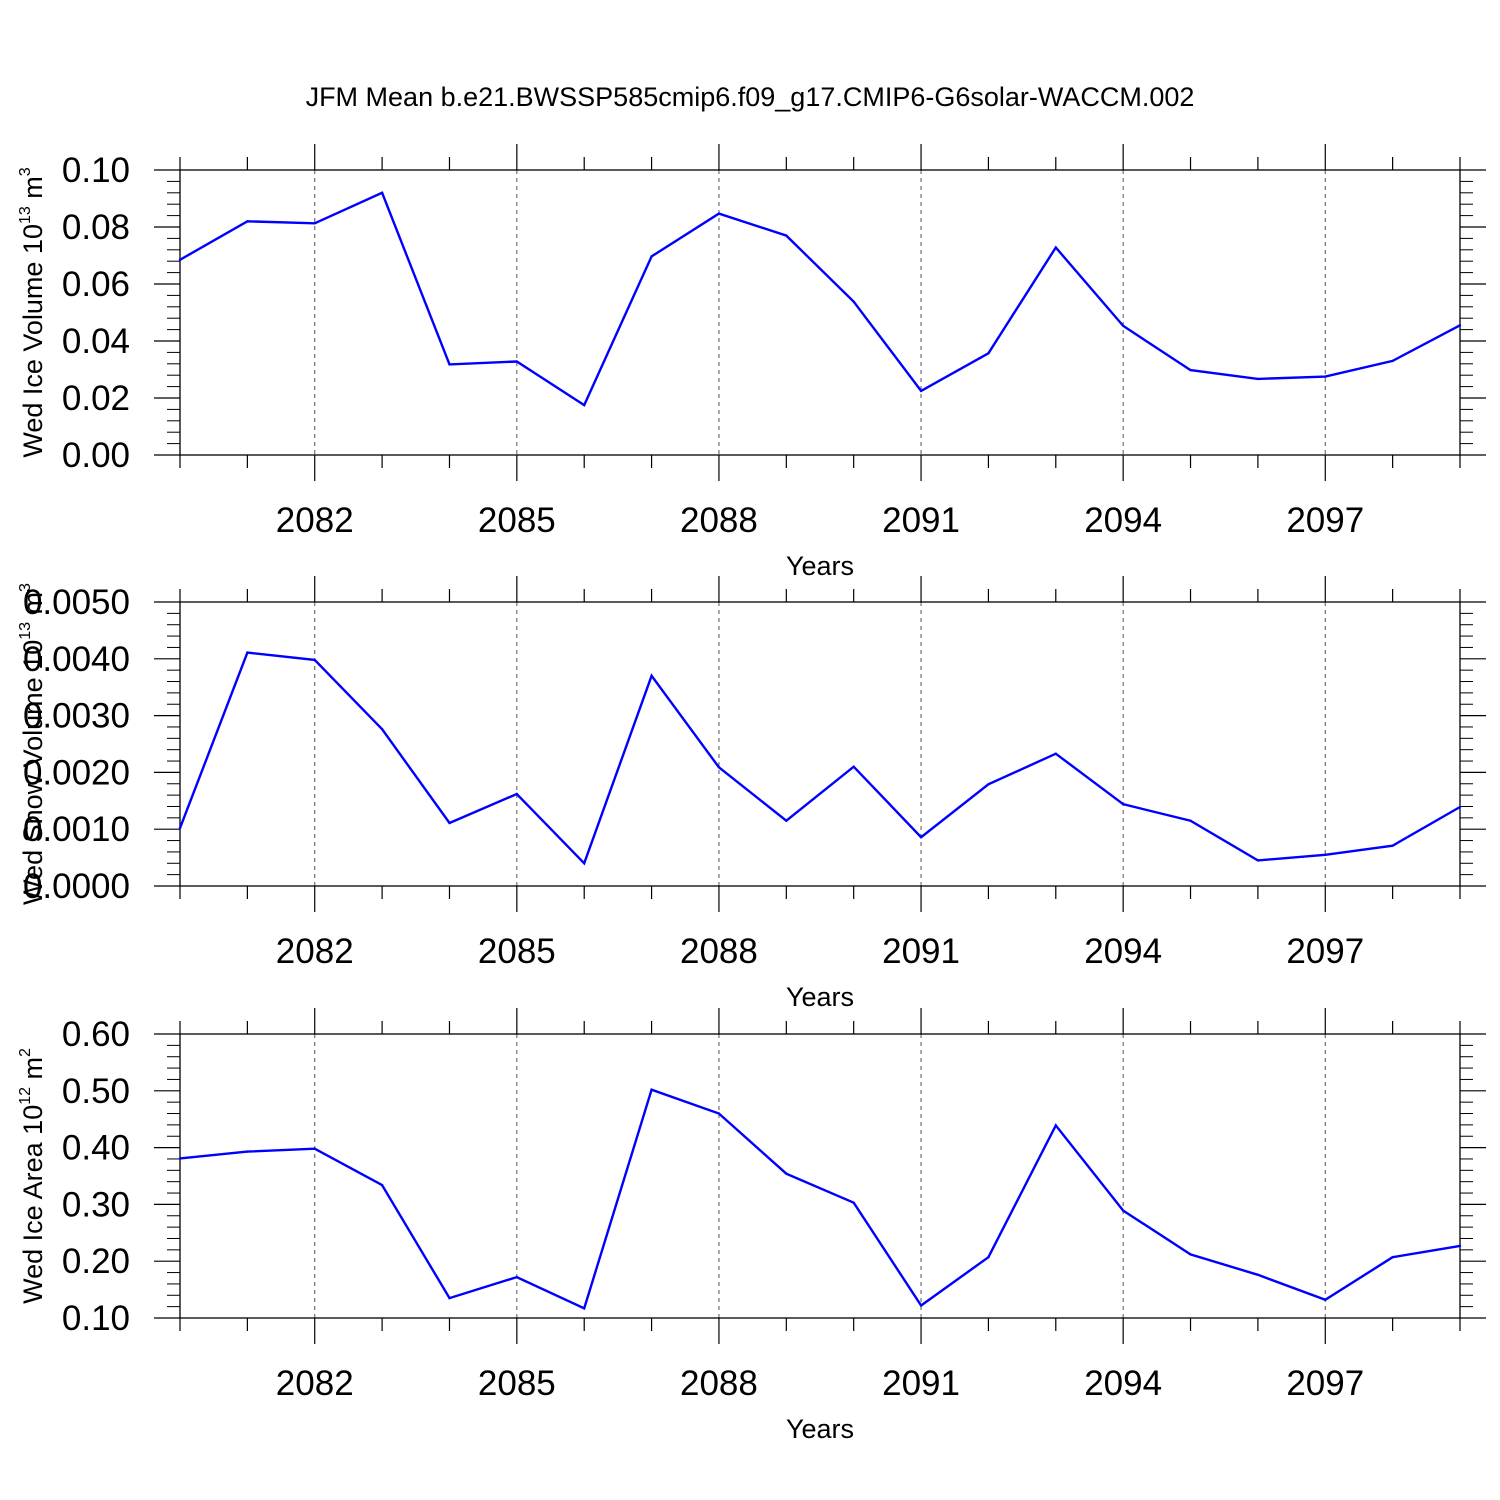 The width and height of the screenshot is (1500, 1500). Describe the element at coordinates (76, 829) in the screenshot. I see `y-tick-label: 0.0010` at that location.